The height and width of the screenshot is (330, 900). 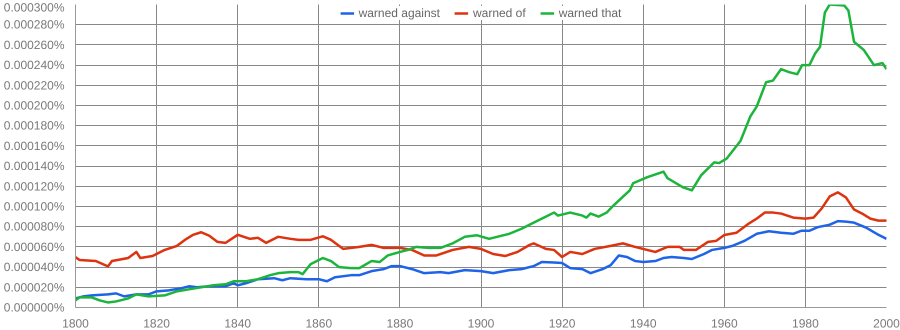 I want to click on y-tick-label: 0.000080%, so click(x=34, y=227).